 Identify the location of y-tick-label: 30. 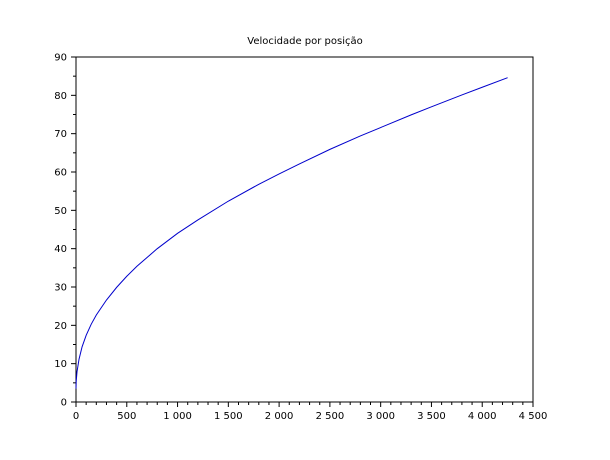
(60, 288).